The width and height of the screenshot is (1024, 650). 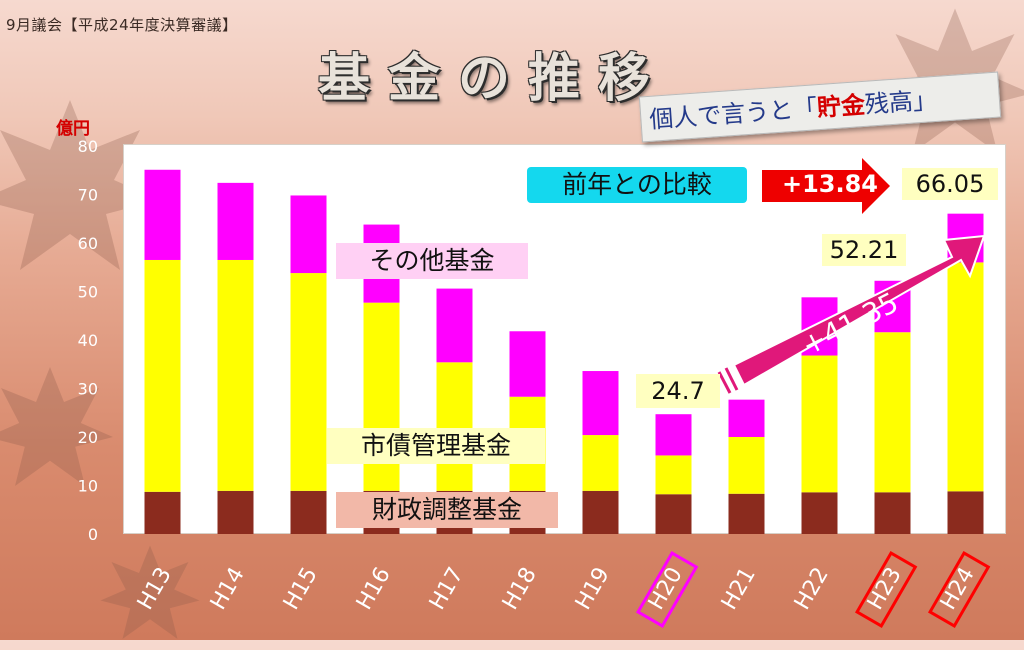 I want to click on x-tick-label: H21, so click(x=739, y=588).